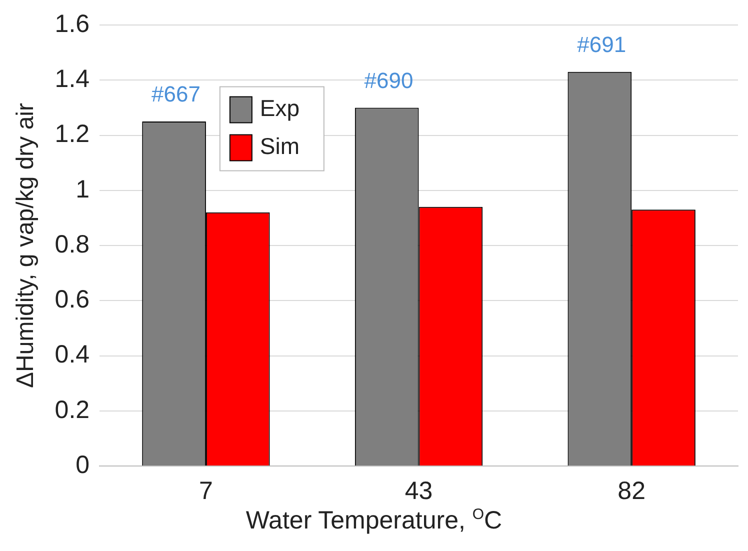  What do you see at coordinates (601, 44) in the screenshot?
I see `annotation: #691` at bounding box center [601, 44].